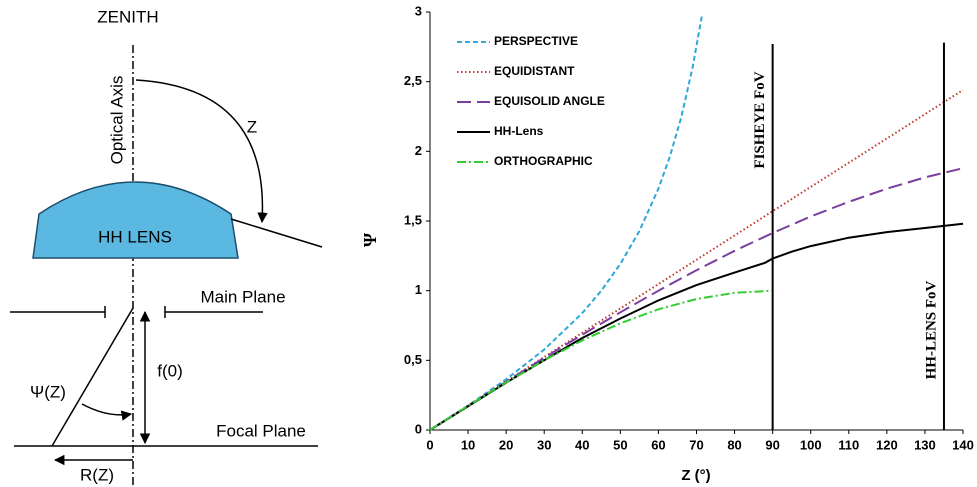  Describe the element at coordinates (92, 377) in the screenshot. I see `image-ray` at that location.